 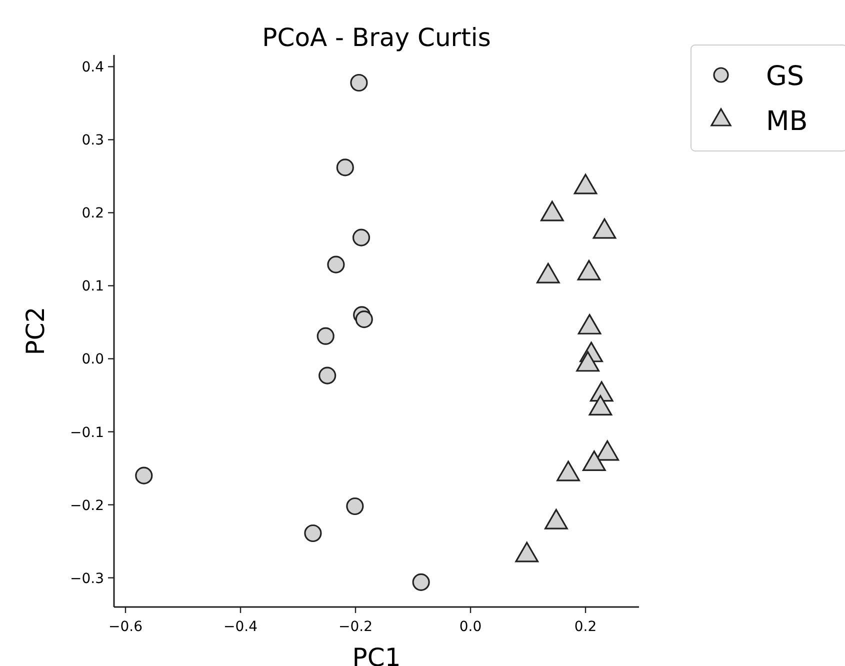 I want to click on legend-label: MB, so click(x=787, y=121).